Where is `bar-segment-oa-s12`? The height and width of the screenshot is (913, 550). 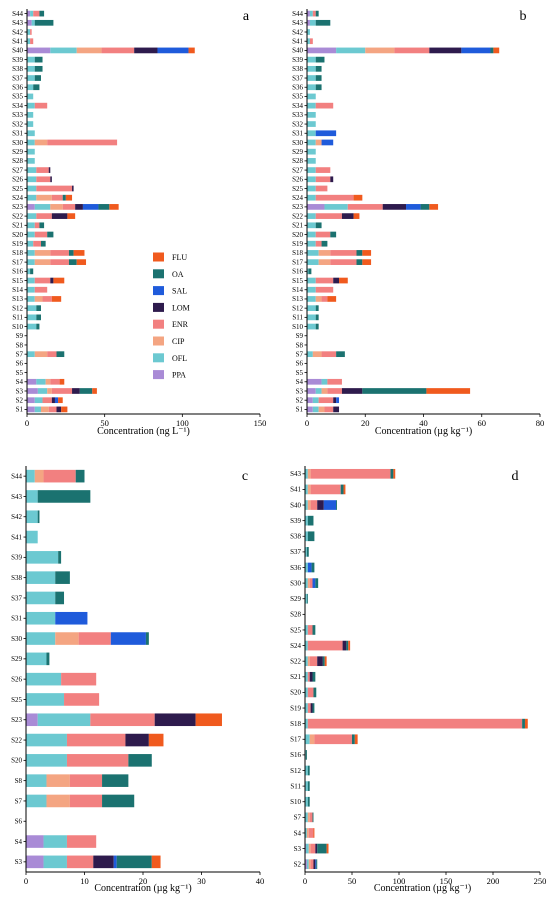
bar-segment-oa-s12 is located at coordinates (317, 308).